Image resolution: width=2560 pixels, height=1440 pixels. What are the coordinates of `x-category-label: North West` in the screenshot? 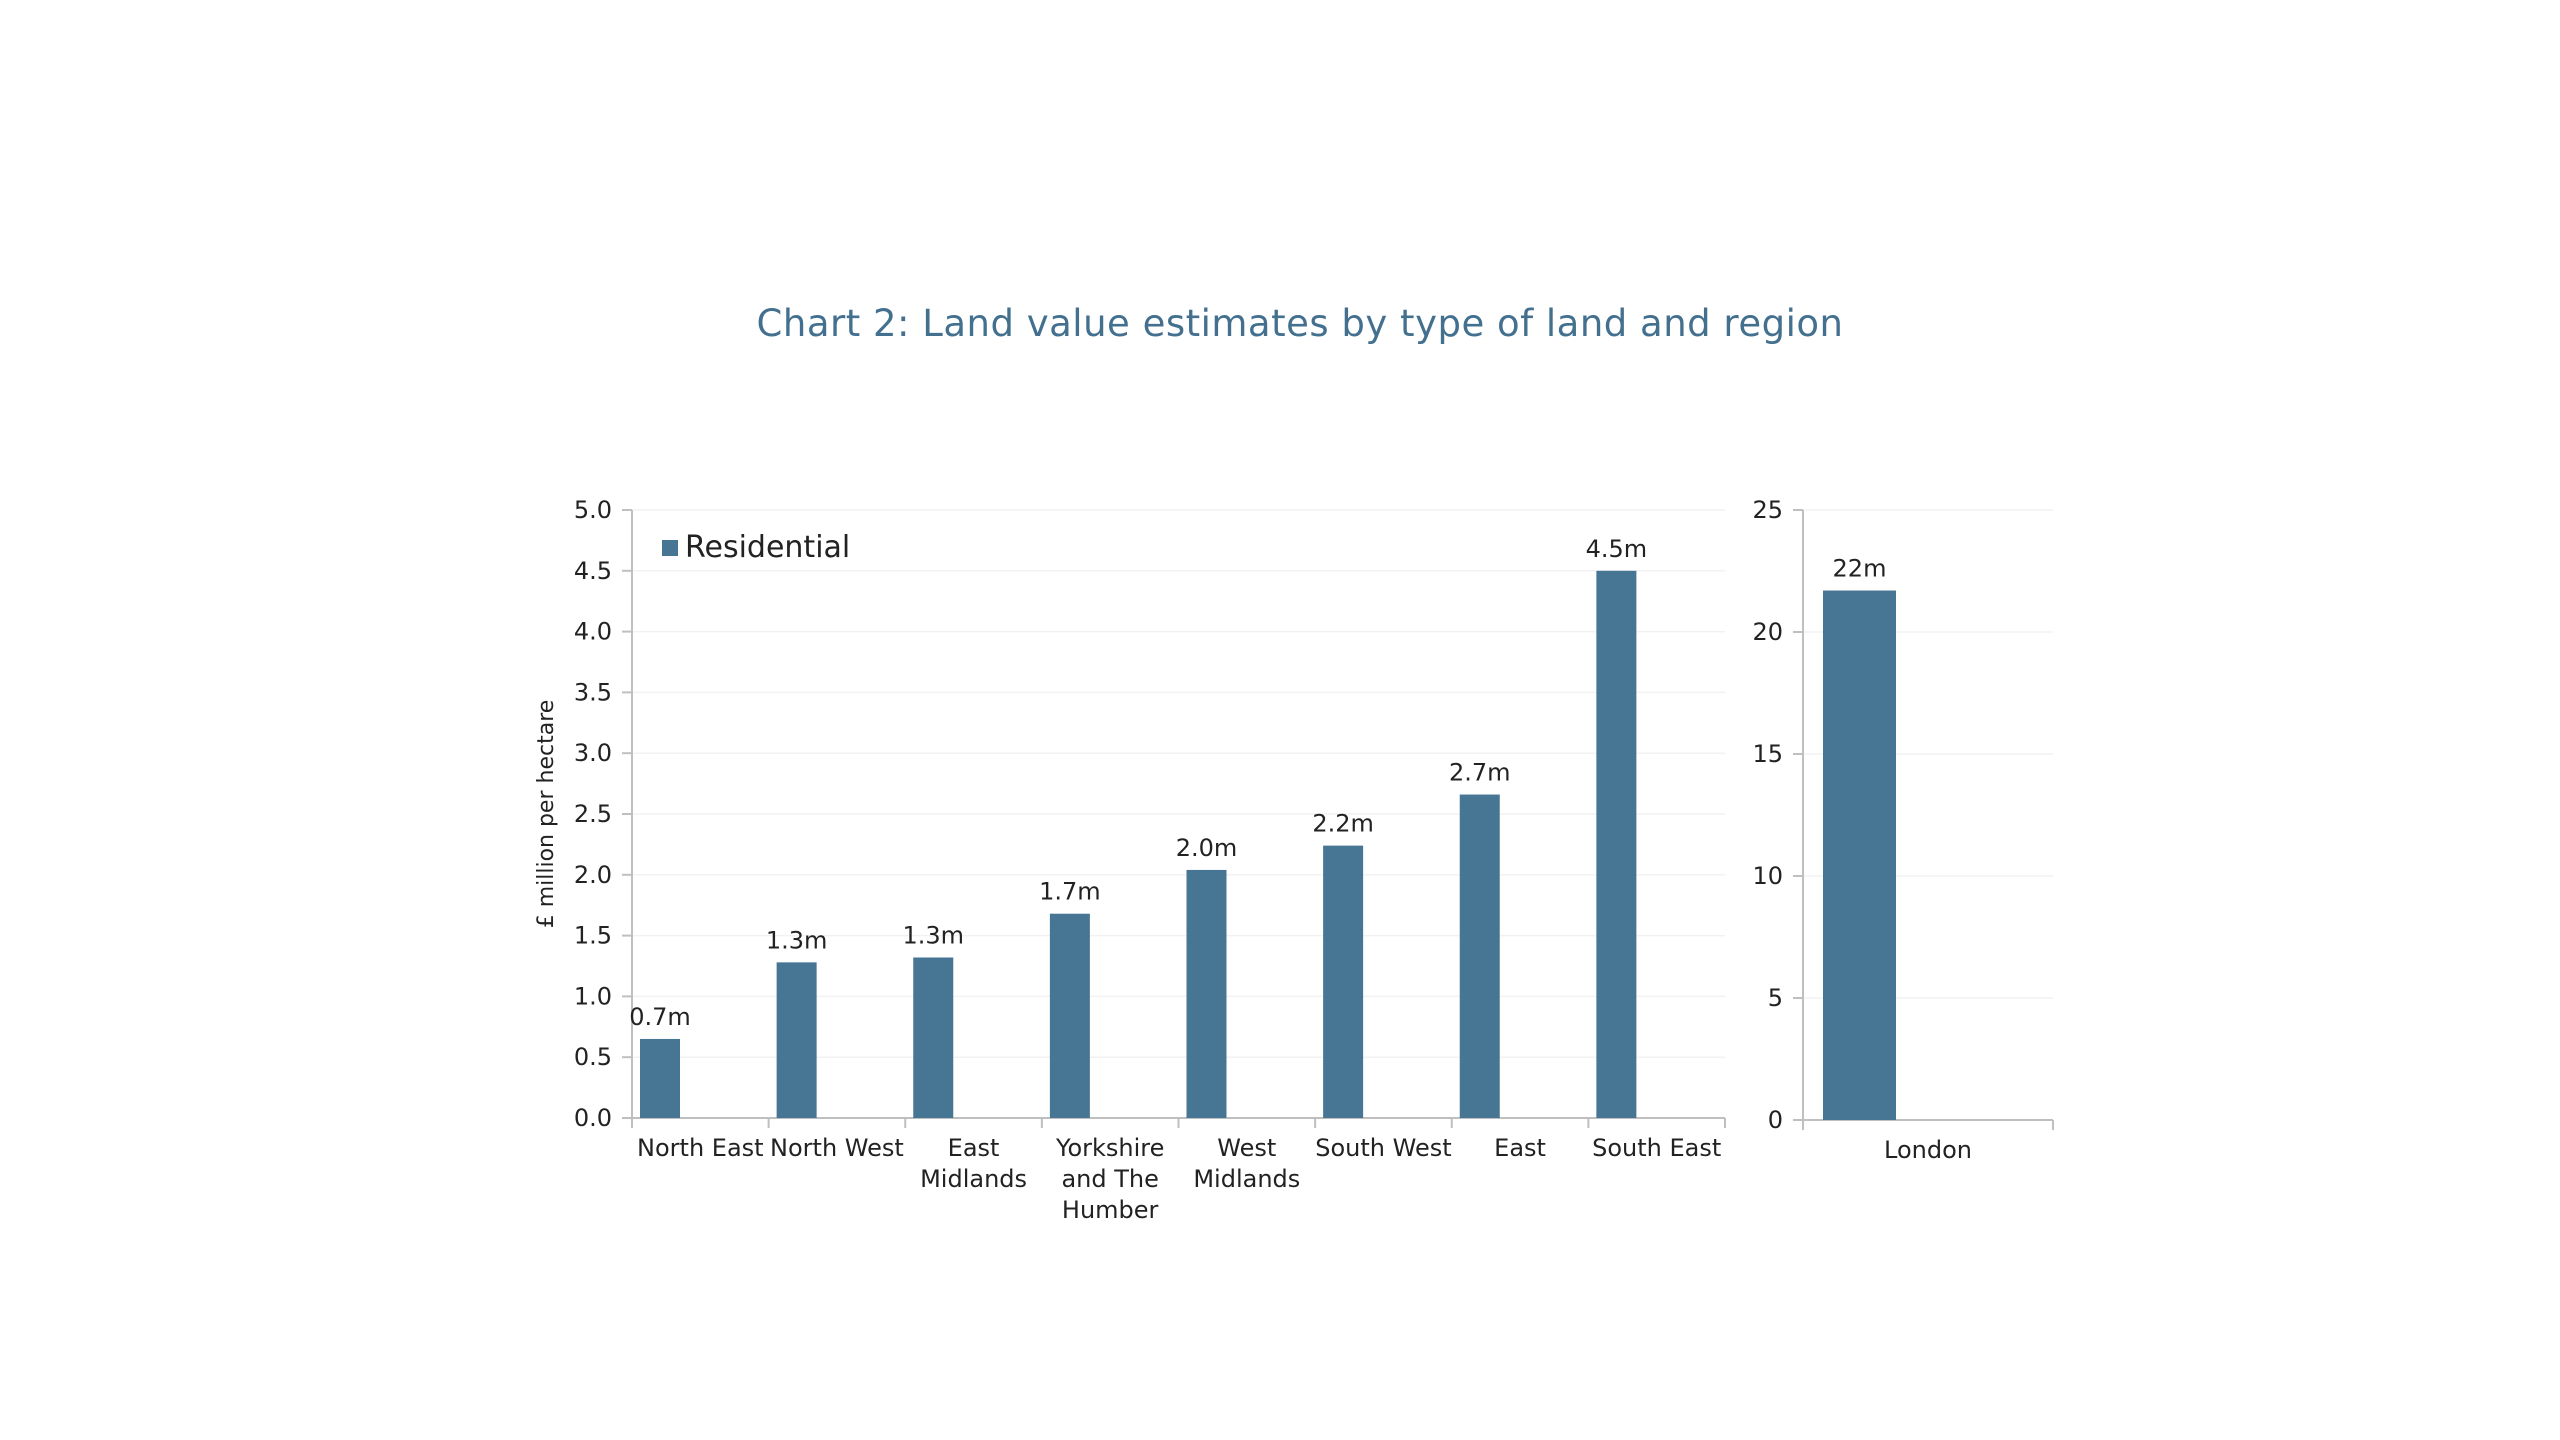 It's located at (837, 1148).